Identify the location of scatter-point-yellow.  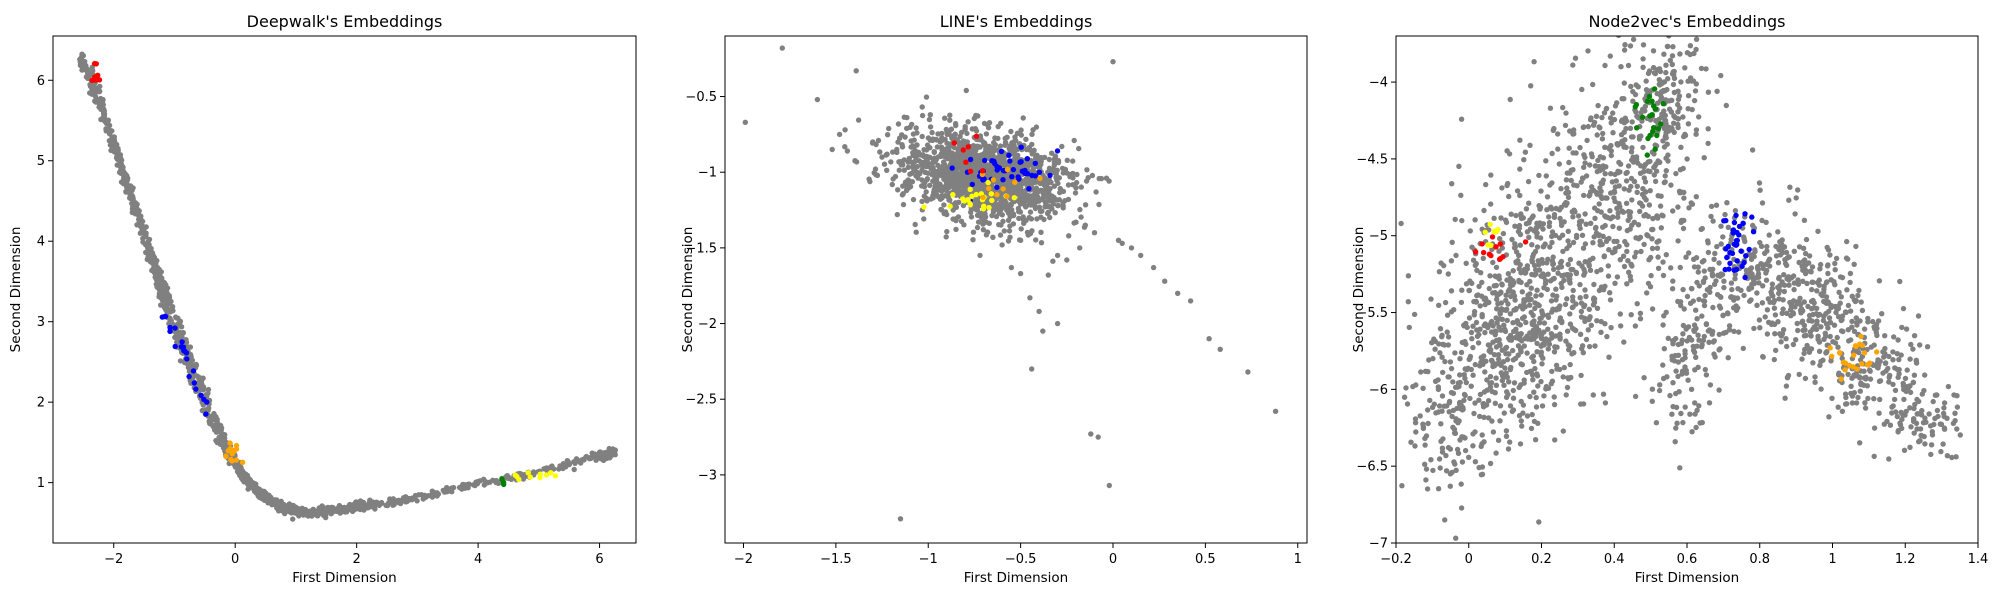
(540, 474).